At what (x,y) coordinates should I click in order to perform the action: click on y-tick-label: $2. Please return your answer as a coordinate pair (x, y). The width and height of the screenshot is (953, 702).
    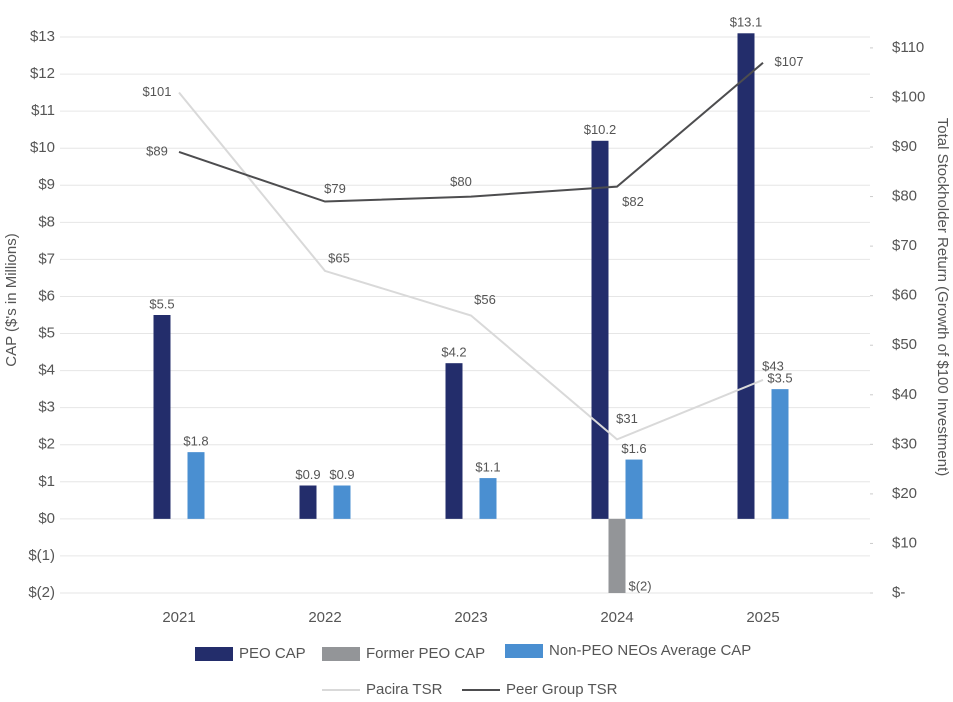
    Looking at the image, I should click on (46, 444).